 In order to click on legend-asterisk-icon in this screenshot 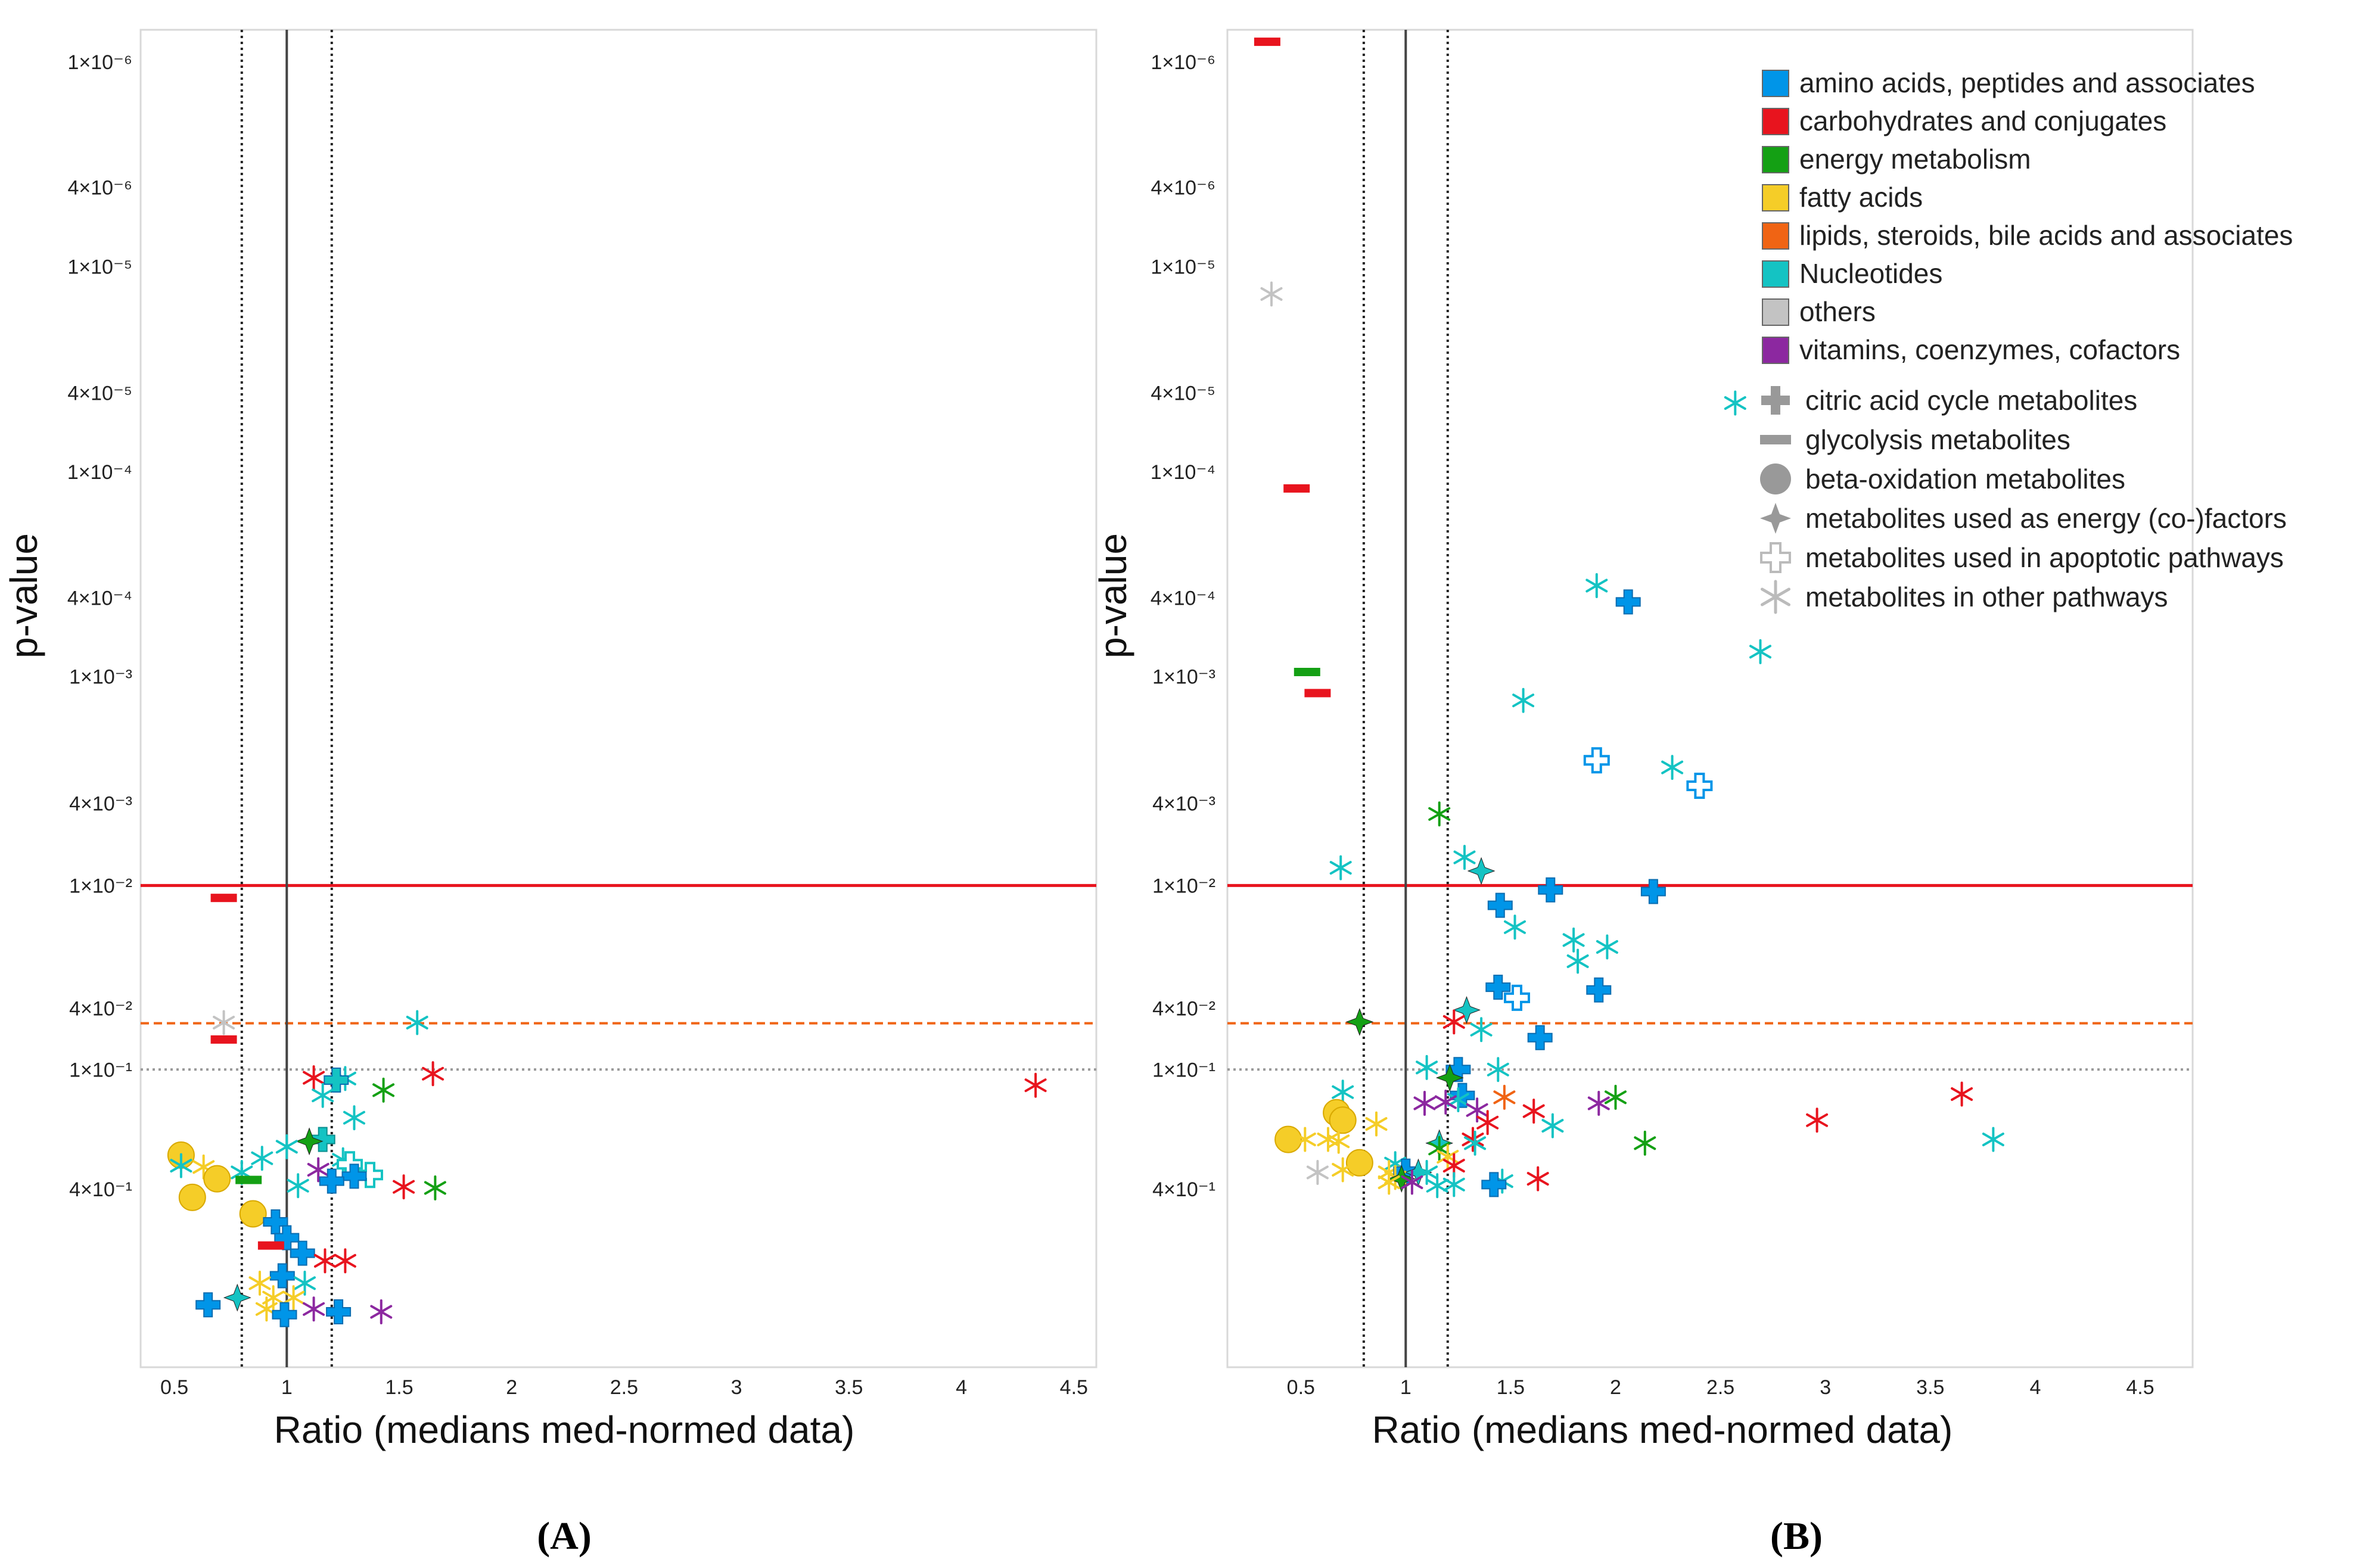, I will do `click(1775, 596)`.